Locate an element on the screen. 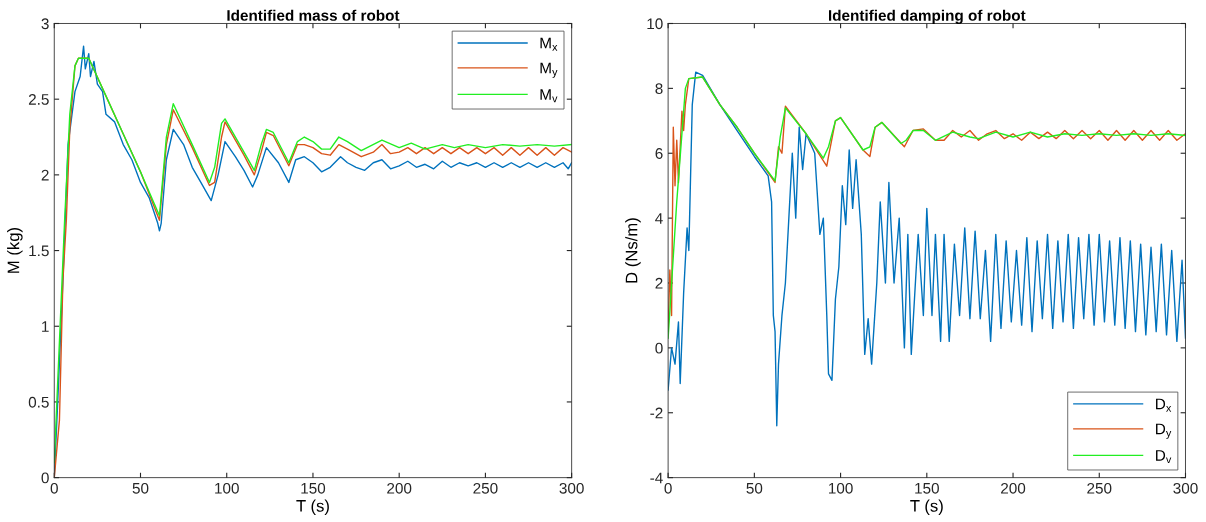 This screenshot has height=522, width=1206. legend-label: D$_{v}$ is located at coordinates (1164, 457).